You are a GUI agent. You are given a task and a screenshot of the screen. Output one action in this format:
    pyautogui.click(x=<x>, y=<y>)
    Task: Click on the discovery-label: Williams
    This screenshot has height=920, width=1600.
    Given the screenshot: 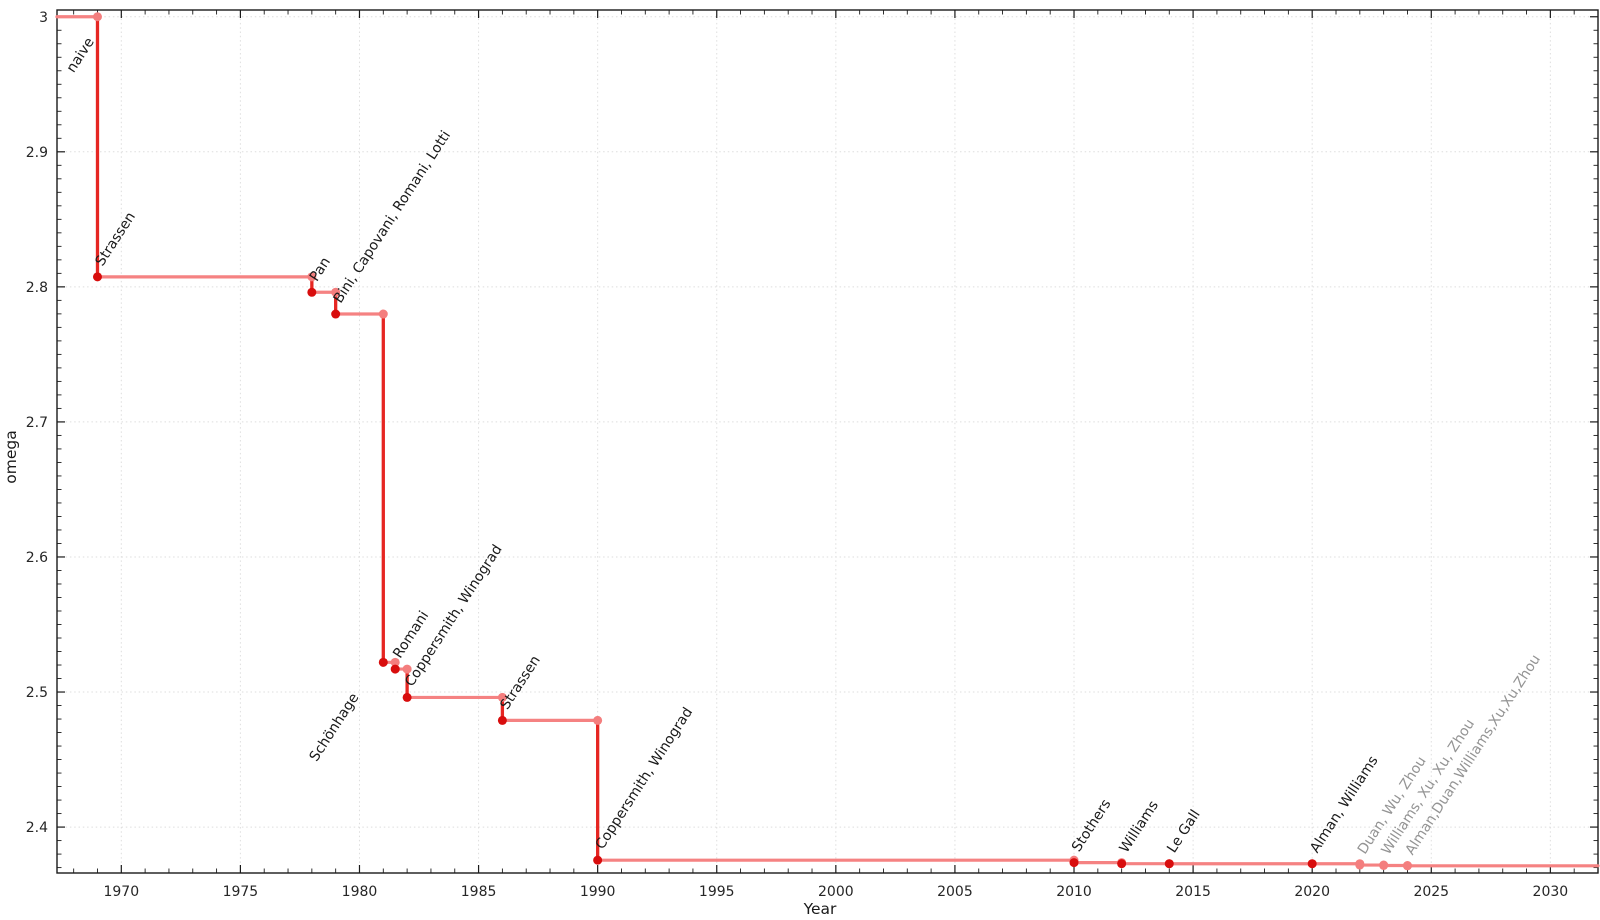 What is the action you would take?
    pyautogui.click(x=1139, y=827)
    